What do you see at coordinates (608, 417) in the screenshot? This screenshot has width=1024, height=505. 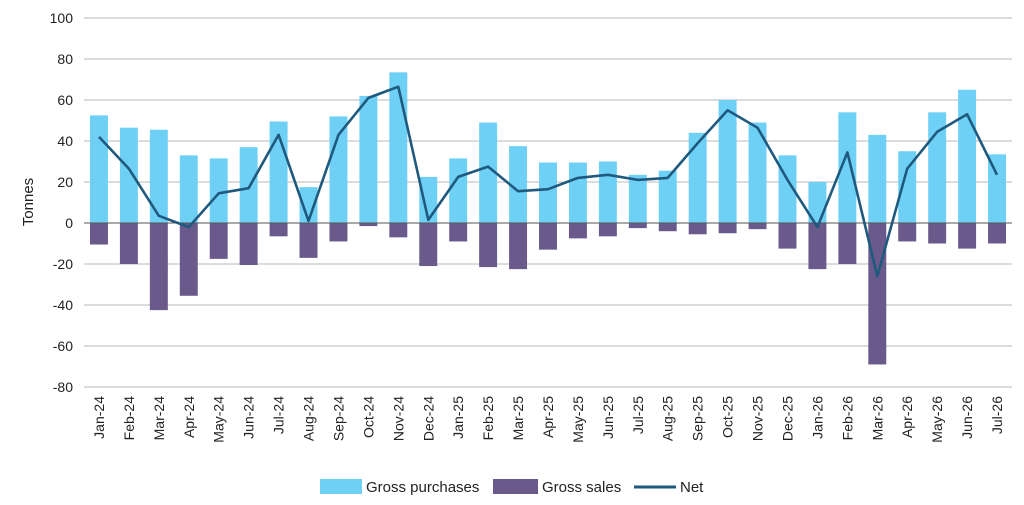 I see `x-tick-label: Jun-25` at bounding box center [608, 417].